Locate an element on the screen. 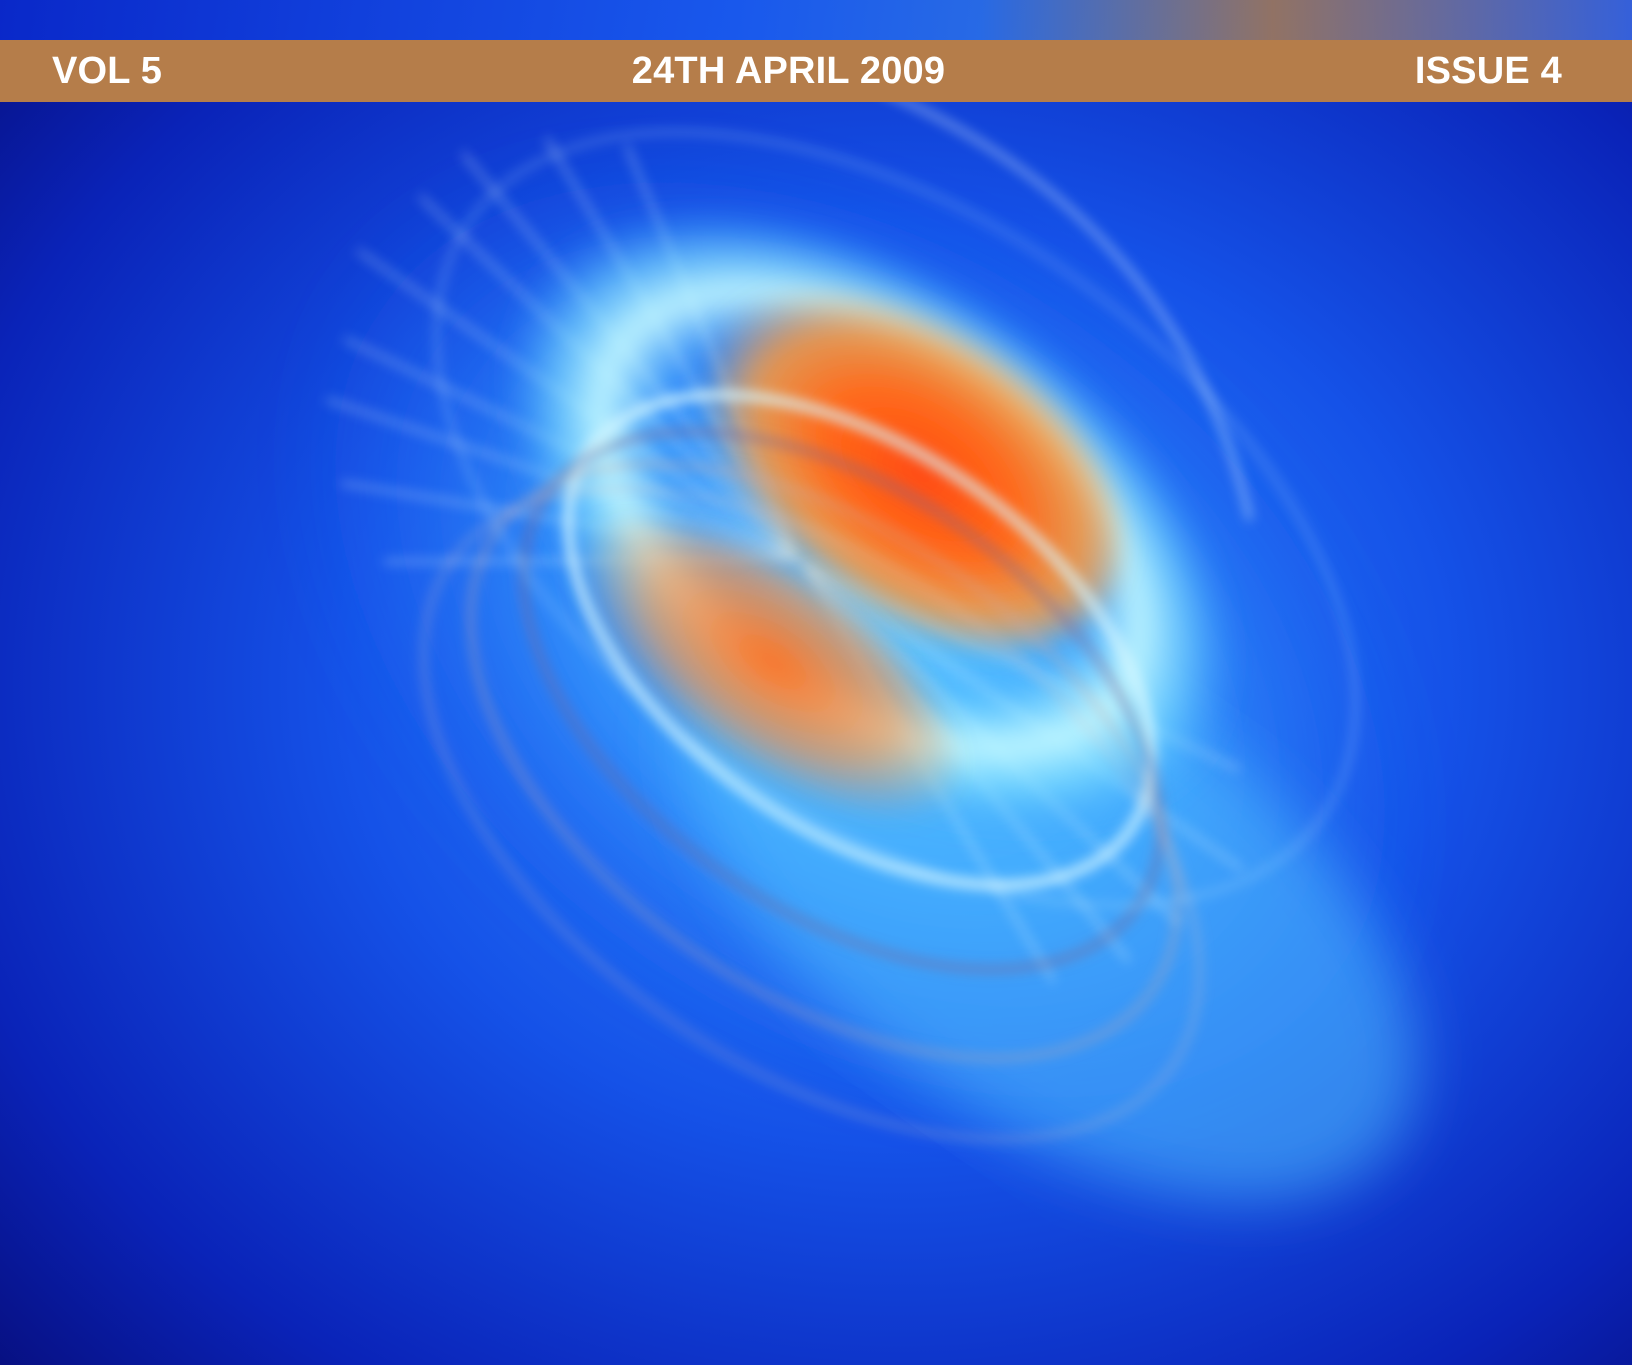  volume-label: VOL 5 is located at coordinates (107, 71).